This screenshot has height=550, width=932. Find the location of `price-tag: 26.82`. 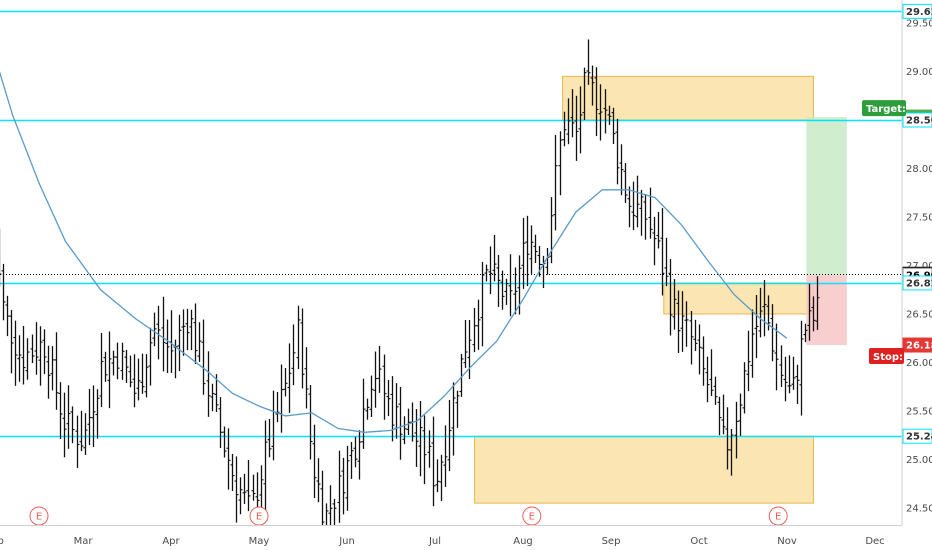

price-tag: 26.82 is located at coordinates (917, 283).